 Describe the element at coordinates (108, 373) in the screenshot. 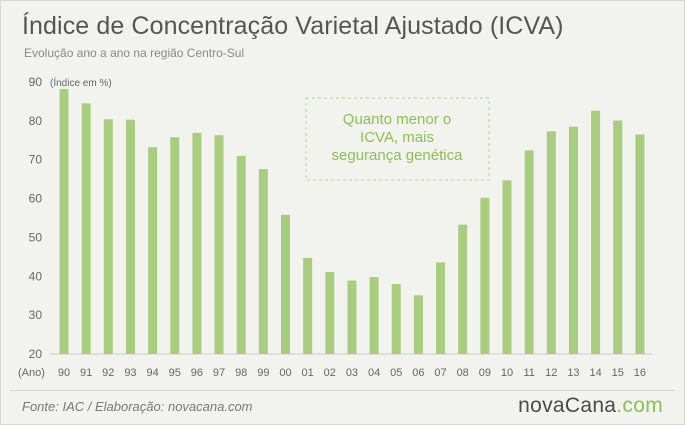

I see `x-tick-label: 92` at that location.